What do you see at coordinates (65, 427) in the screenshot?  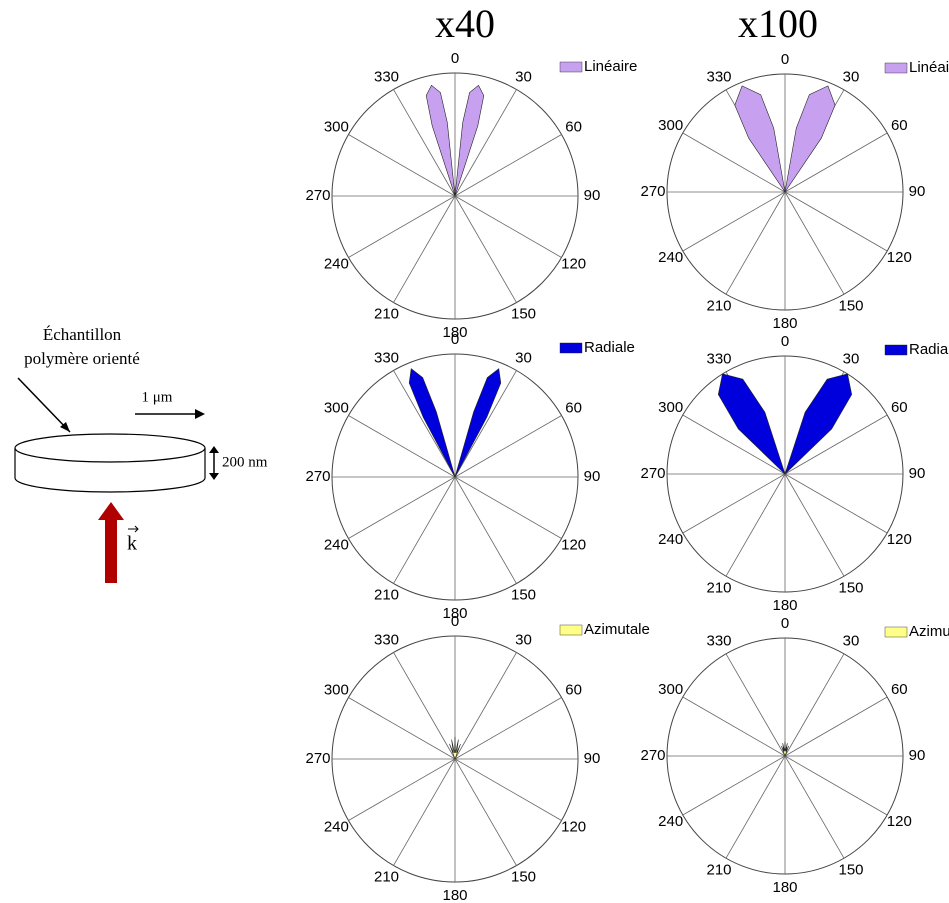 I see `arrow-head` at bounding box center [65, 427].